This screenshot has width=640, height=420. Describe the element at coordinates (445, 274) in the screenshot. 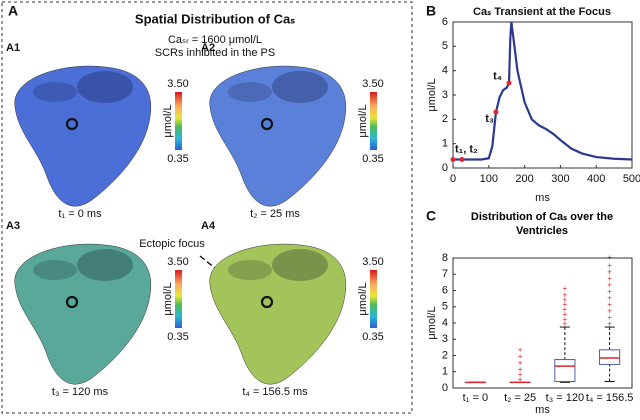

I see `y-tick-label: 7` at that location.